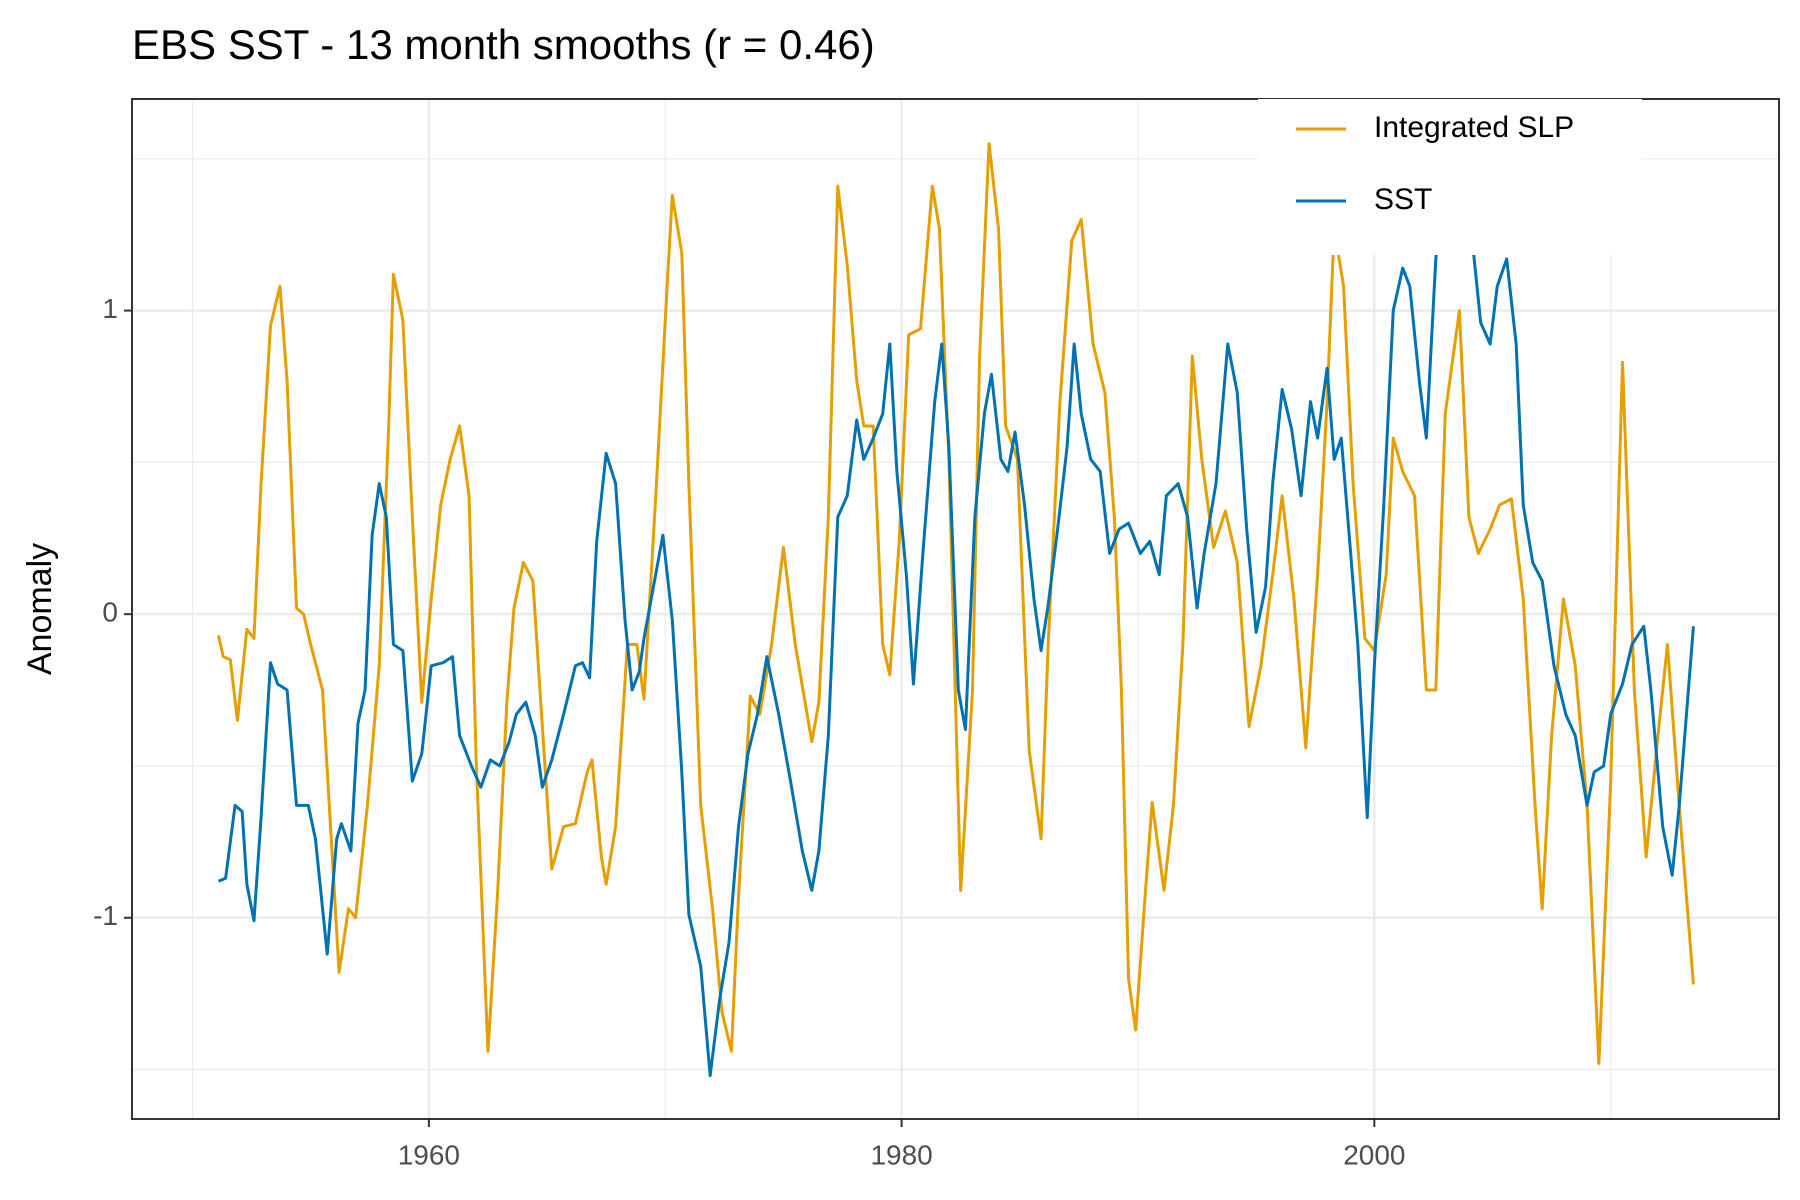  What do you see at coordinates (110, 308) in the screenshot?
I see `y-tick-label: 1` at bounding box center [110, 308].